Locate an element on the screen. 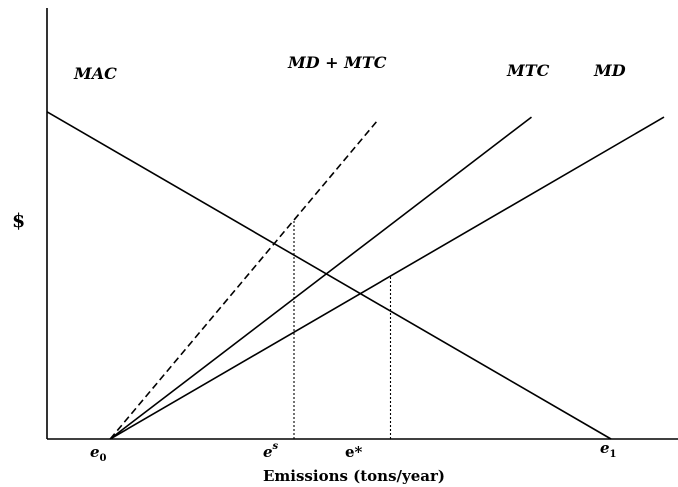 This screenshot has width=678, height=487. md-mtc-label: MD + MTC is located at coordinates (337, 62).